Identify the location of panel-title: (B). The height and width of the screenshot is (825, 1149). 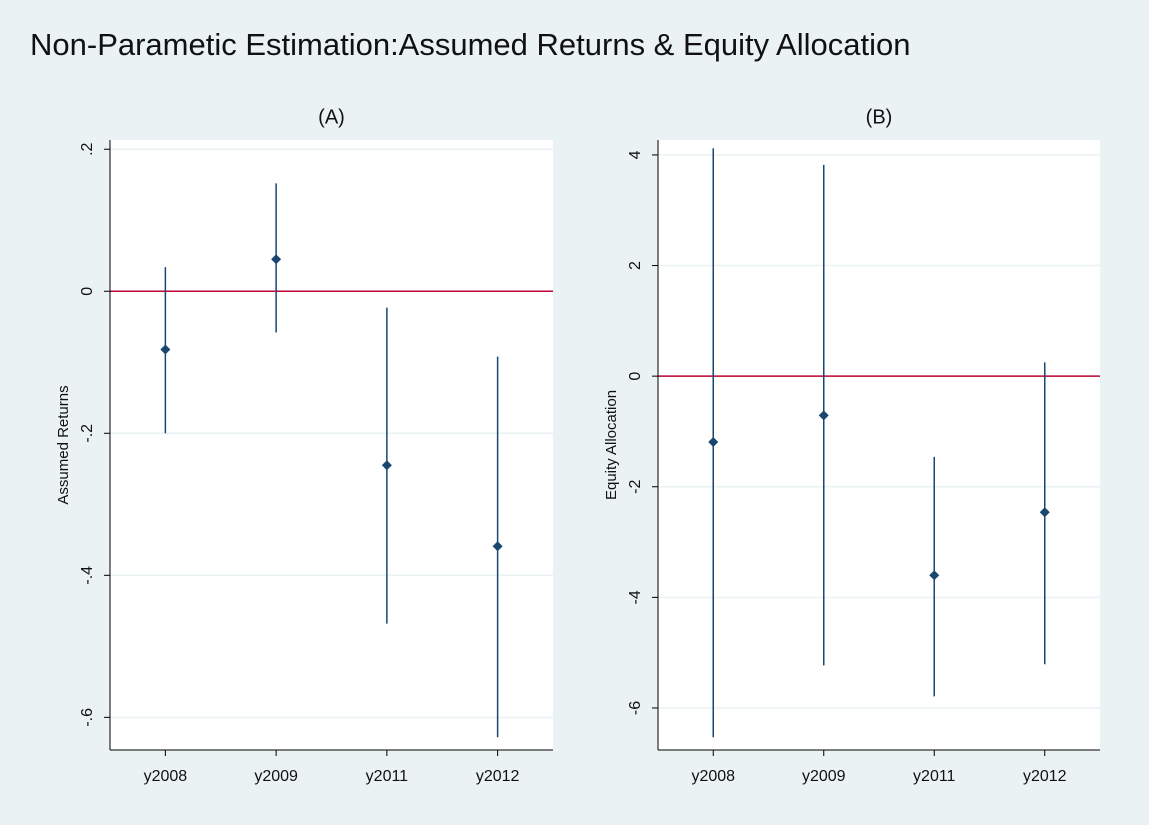
(879, 117).